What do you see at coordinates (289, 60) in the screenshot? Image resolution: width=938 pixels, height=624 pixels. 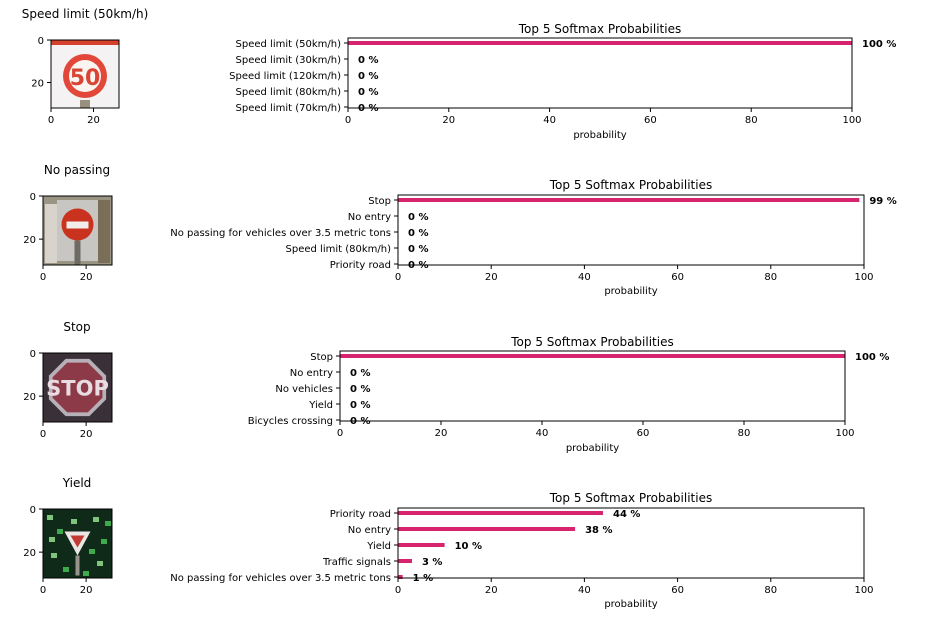 I see `category-label: Speed limit (30km/h)` at bounding box center [289, 60].